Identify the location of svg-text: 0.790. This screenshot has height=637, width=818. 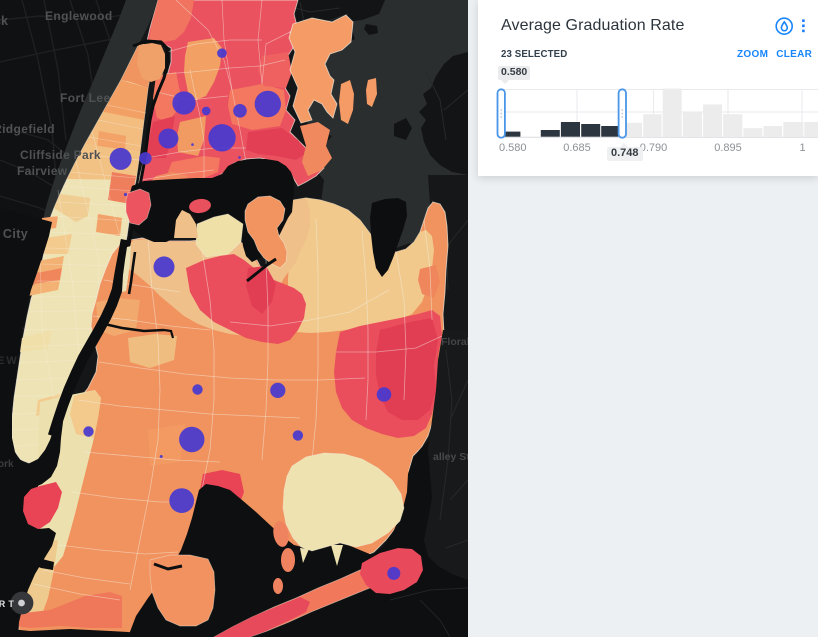
(654, 148).